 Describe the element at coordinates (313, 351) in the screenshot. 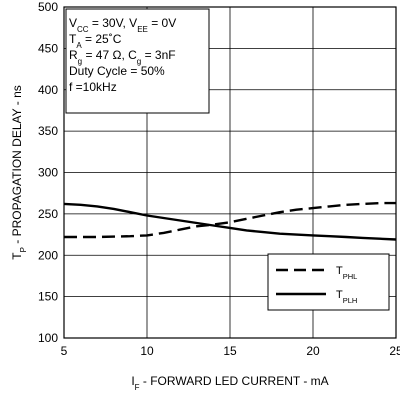

I see `x-tick-label-20: 20` at that location.